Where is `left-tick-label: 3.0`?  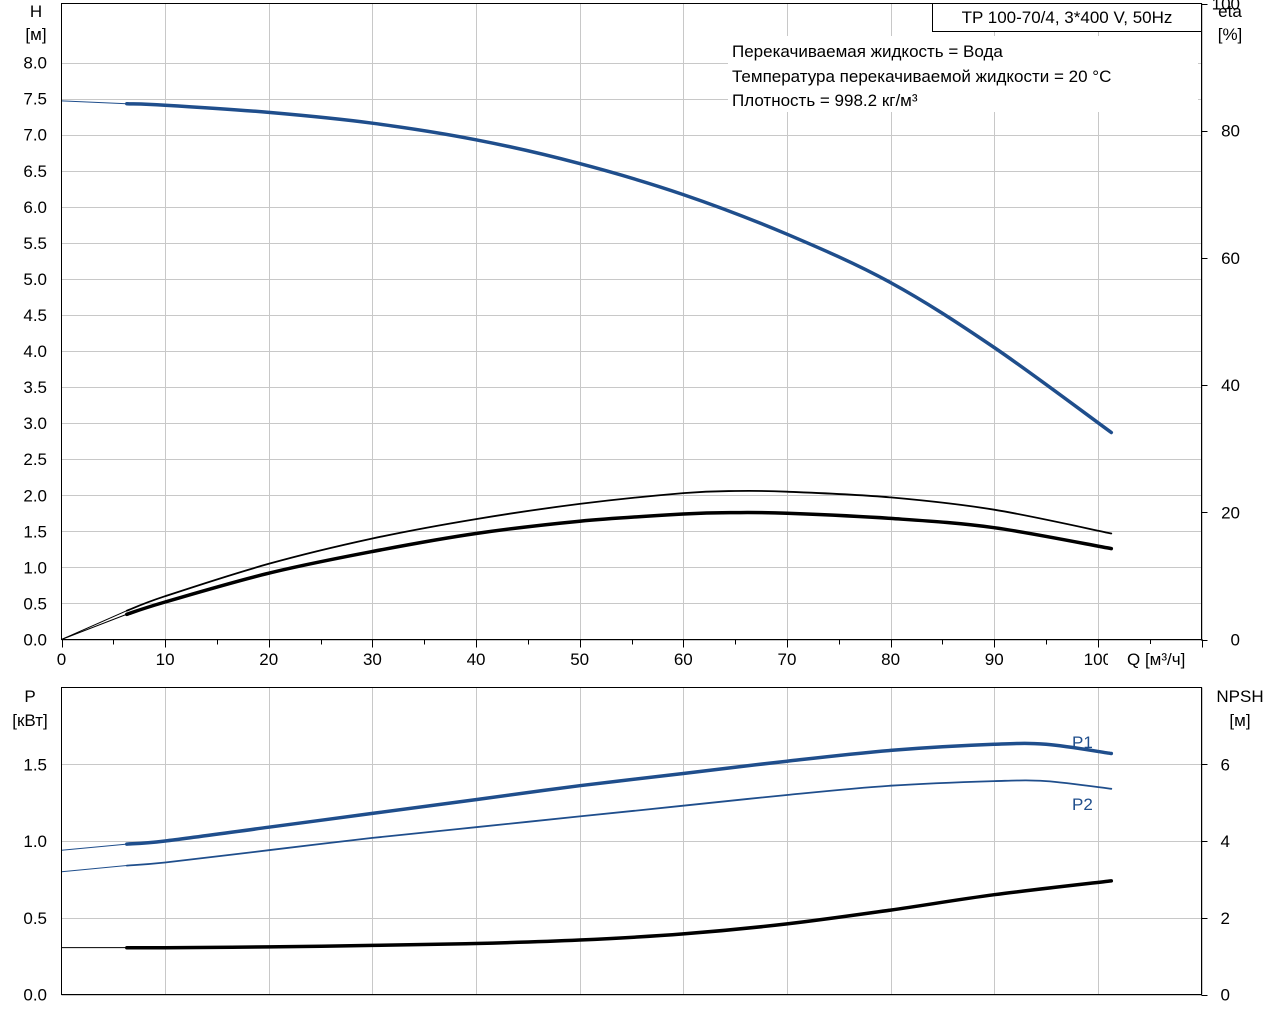 left-tick-label: 3.0 is located at coordinates (35, 423).